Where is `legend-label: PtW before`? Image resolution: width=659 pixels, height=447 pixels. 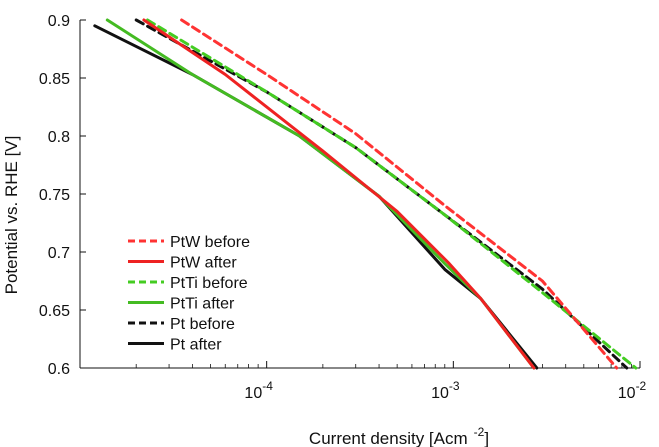 legend-label: PtW before is located at coordinates (210, 242).